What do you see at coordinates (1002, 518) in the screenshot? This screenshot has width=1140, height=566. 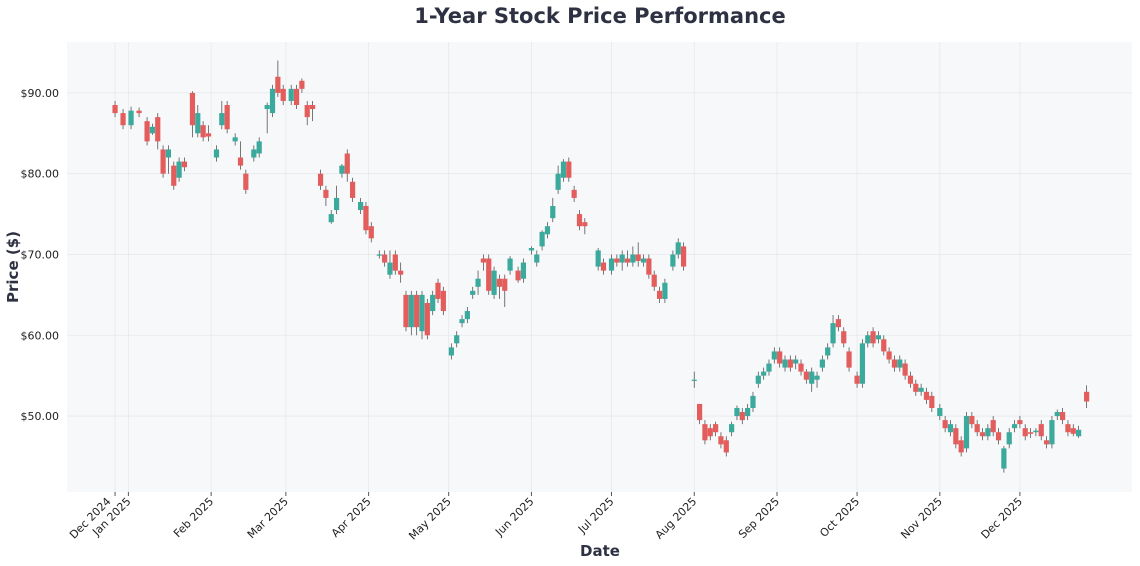 I see `x-tick-label: Dec 2025` at bounding box center [1002, 518].